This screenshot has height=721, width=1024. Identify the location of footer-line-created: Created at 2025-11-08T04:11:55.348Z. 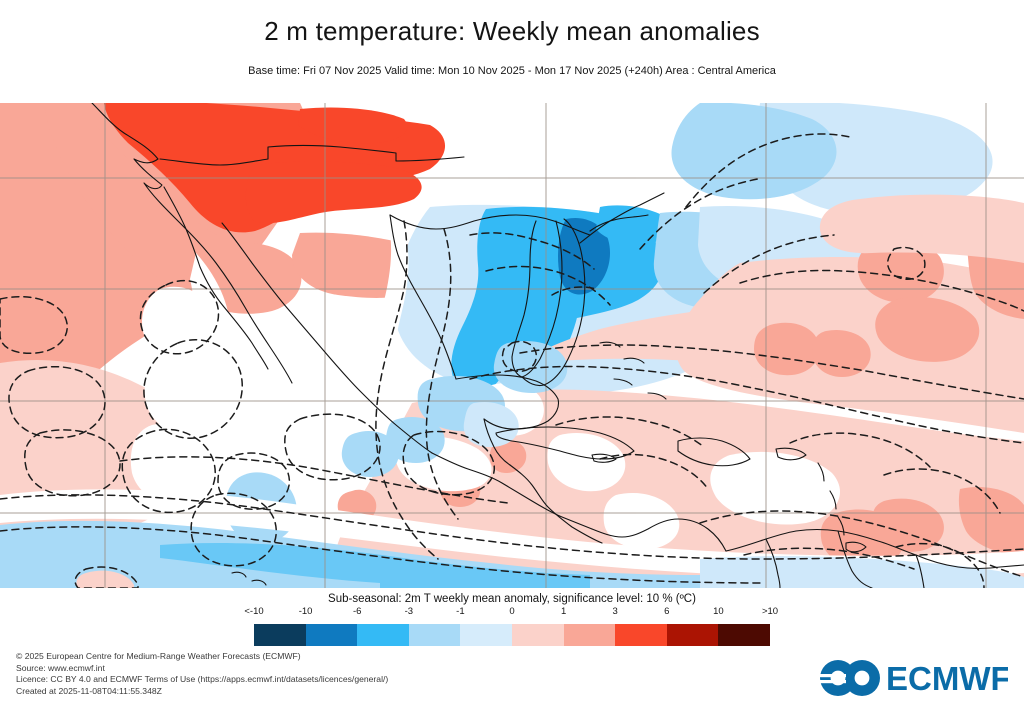
(89, 690).